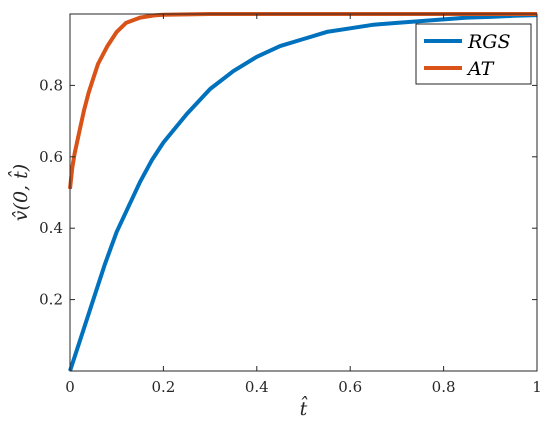 The width and height of the screenshot is (550, 431). I want to click on y-tick-label: 0.2, so click(51, 300).